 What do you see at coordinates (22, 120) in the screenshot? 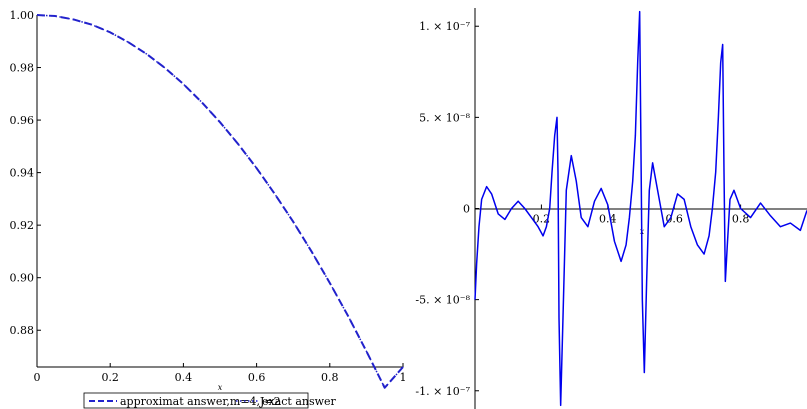
I see `left-y-tick-label: 0.96` at bounding box center [22, 120].